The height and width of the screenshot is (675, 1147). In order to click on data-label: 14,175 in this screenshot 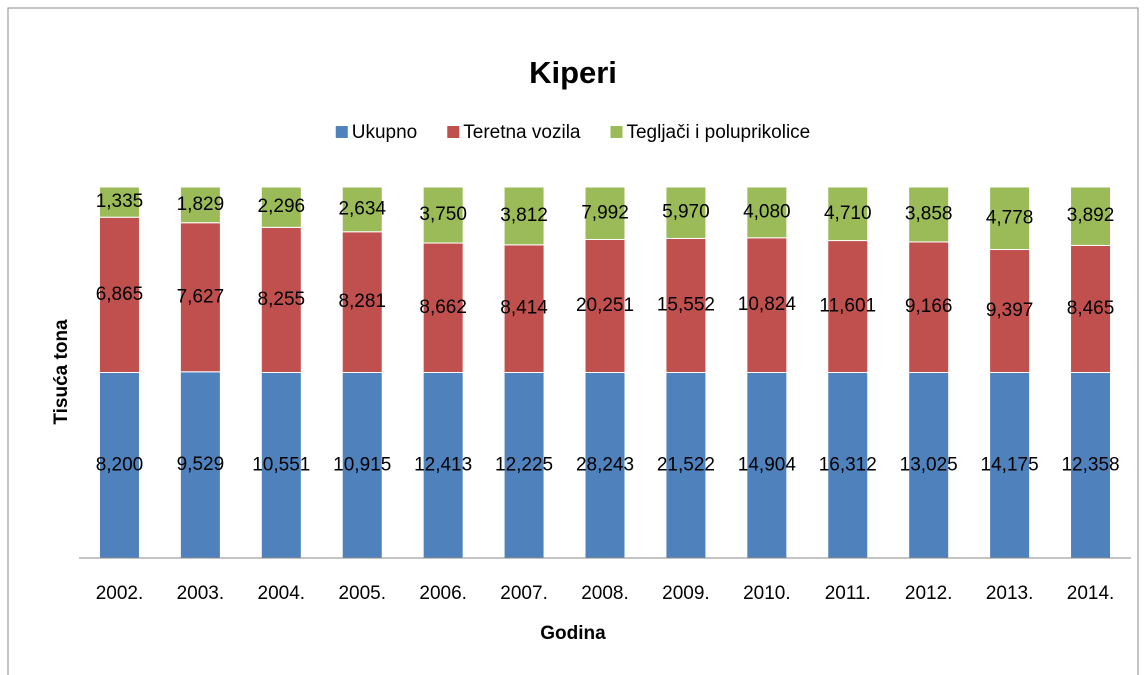, I will do `click(1010, 464)`.